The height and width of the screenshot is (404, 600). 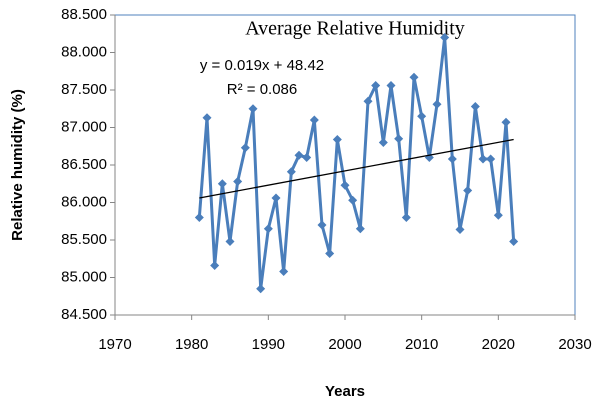 I want to click on x-tick-label: 2000, so click(x=344, y=344).